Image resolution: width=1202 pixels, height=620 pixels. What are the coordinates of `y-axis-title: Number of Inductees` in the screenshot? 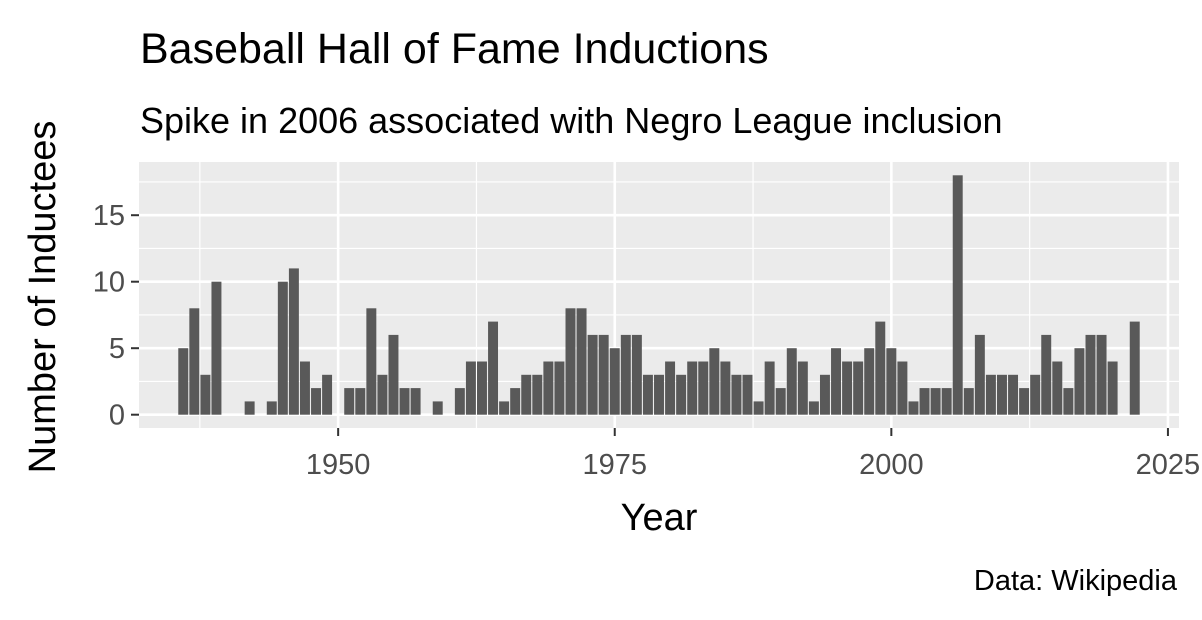 It's located at (43, 297).